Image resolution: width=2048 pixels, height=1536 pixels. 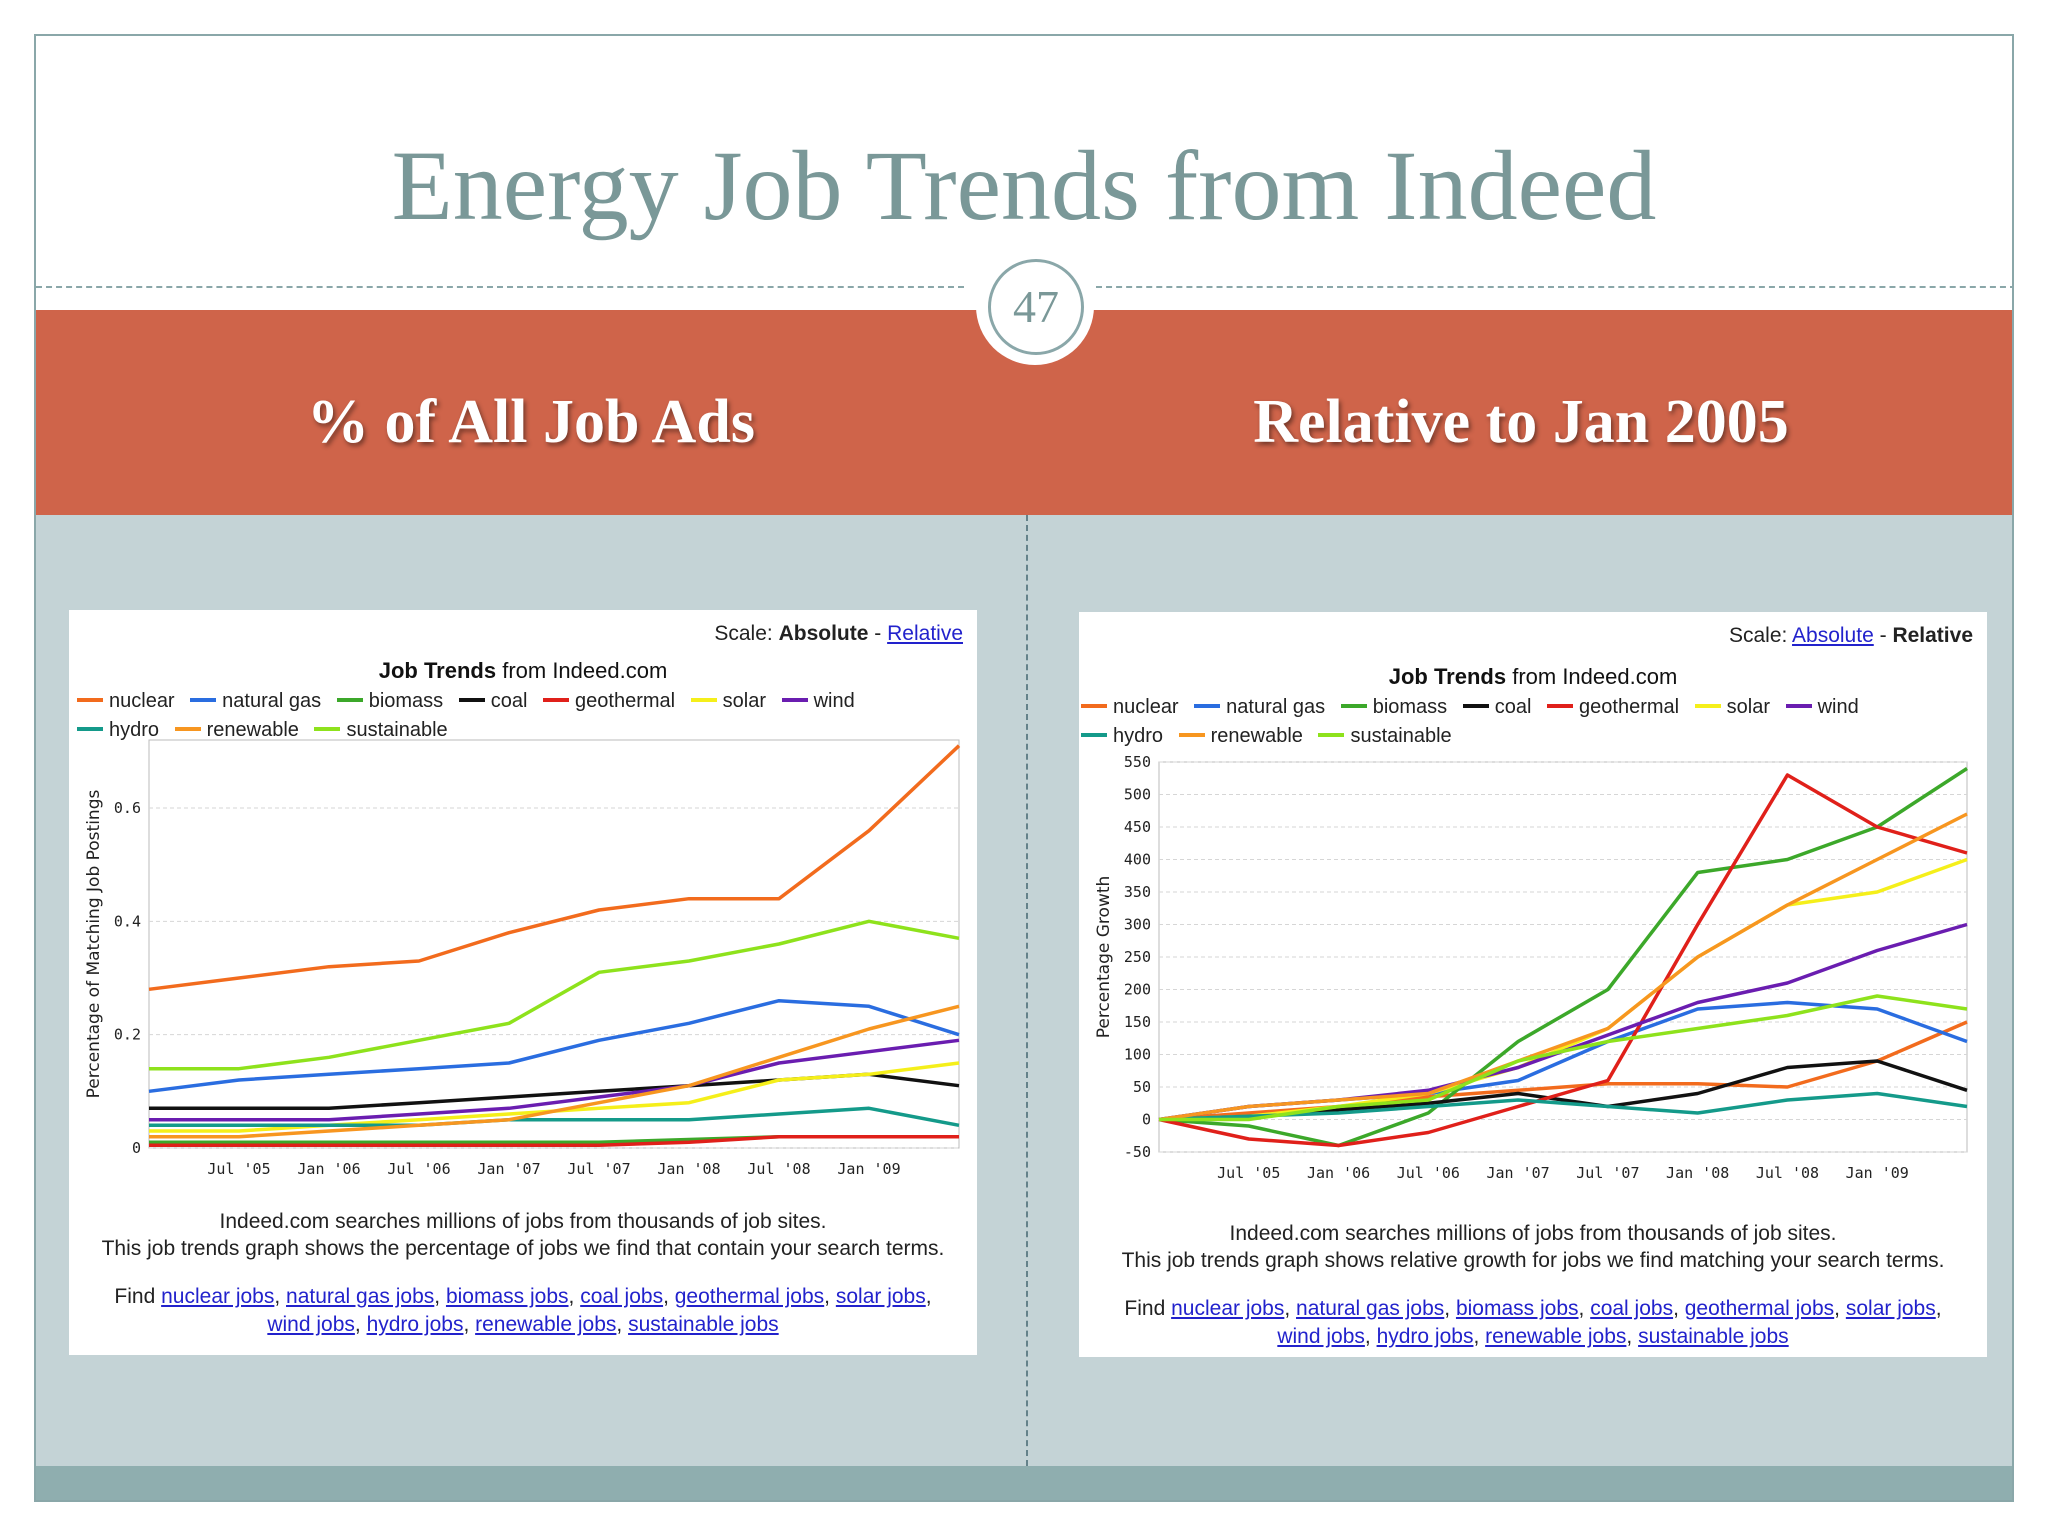 I want to click on y-tick-label: 0, so click(x=136, y=1148).